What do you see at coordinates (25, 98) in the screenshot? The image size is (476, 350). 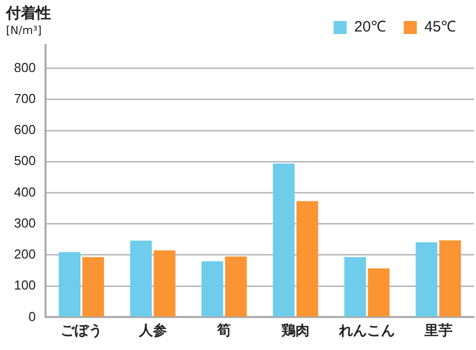 I see `y-tick-label: 700` at bounding box center [25, 98].